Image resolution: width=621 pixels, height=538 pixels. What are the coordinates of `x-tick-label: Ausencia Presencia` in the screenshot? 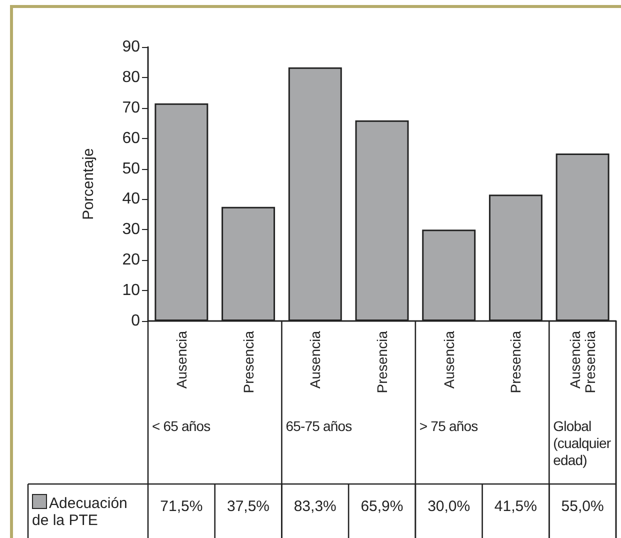 It's located at (582, 362).